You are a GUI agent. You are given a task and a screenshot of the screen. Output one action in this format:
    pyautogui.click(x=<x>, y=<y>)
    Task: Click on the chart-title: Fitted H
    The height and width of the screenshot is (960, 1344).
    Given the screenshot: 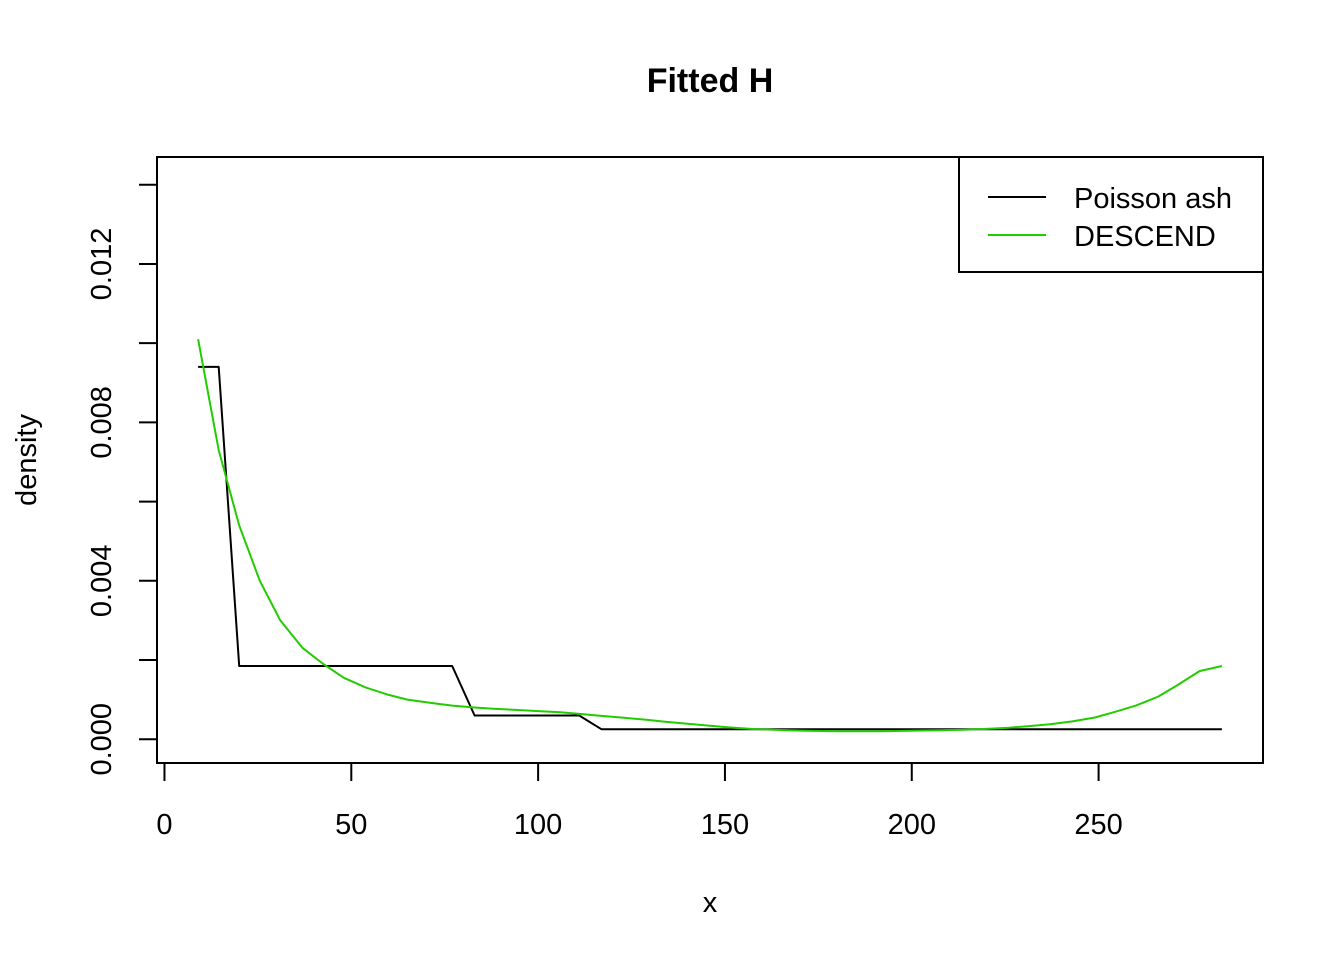 What is the action you would take?
    pyautogui.click(x=710, y=81)
    